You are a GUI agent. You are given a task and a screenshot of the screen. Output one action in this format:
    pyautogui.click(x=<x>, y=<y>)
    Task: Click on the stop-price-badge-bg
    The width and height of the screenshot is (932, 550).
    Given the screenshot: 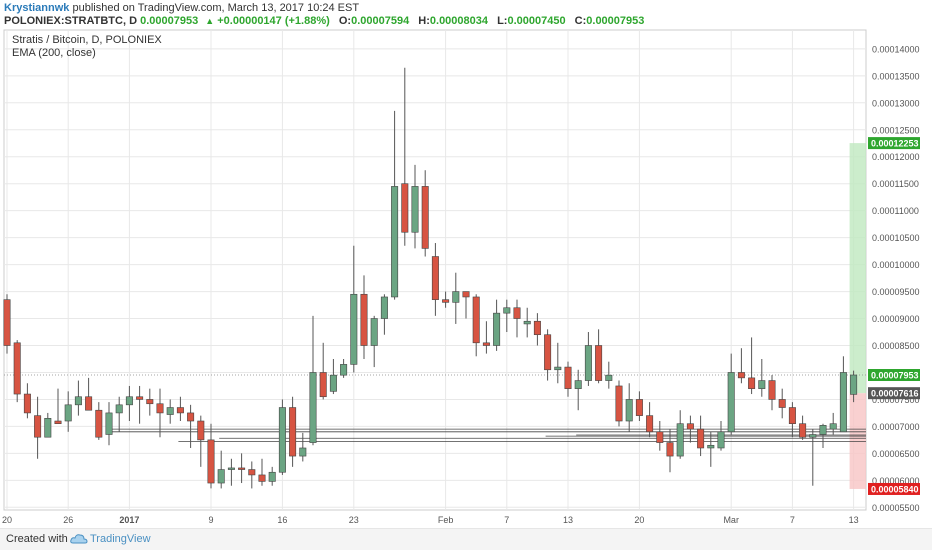 What is the action you would take?
    pyautogui.click(x=894, y=488)
    